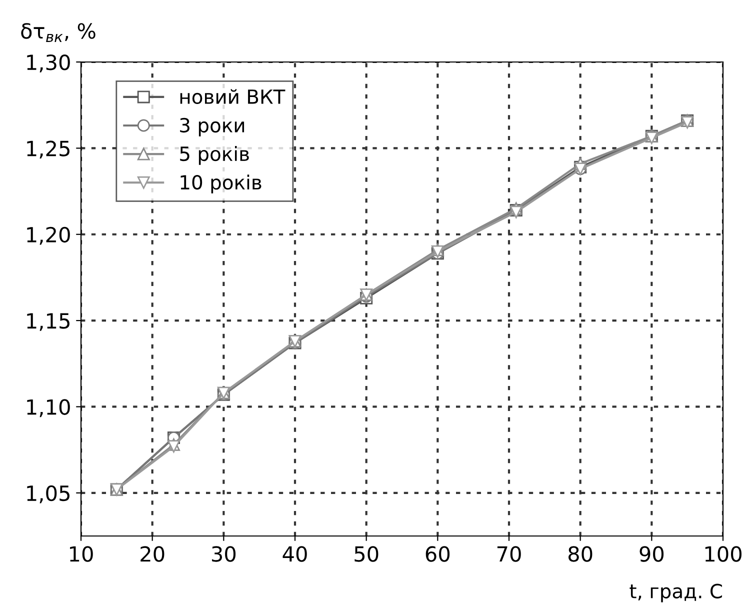 Image resolution: width=751 pixels, height=603 pixels. I want to click on x-tick-label: 20, so click(152, 554).